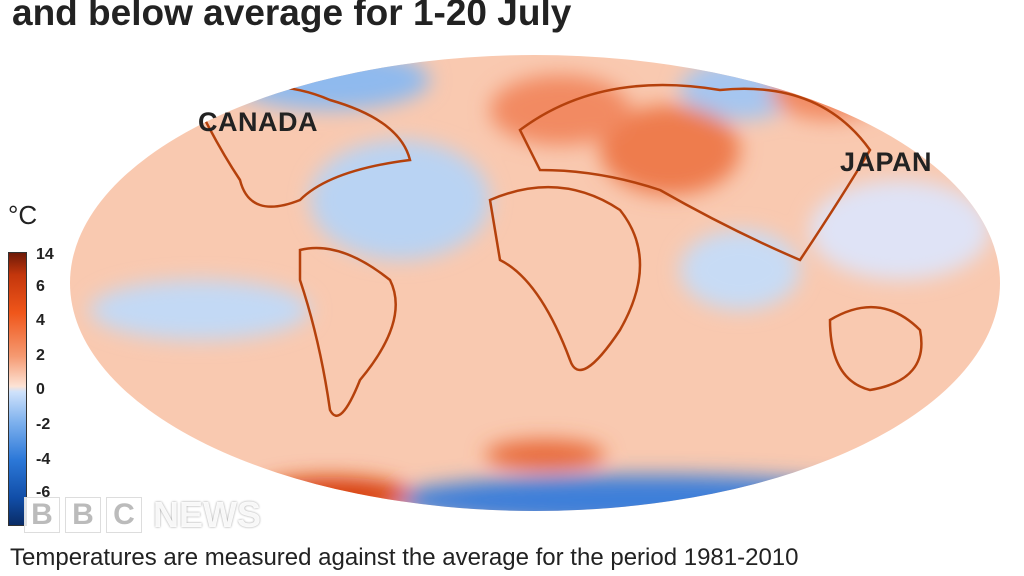  I want to click on warm-anomaly-central-asia, so click(670, 150).